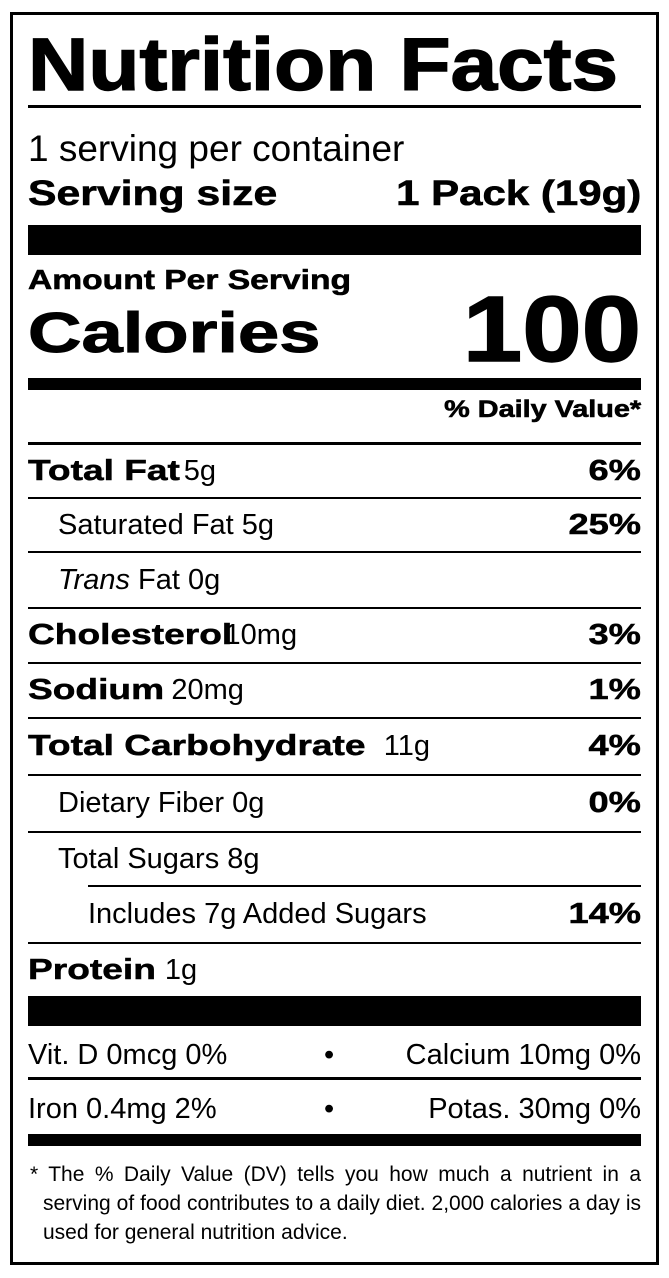 This screenshot has width=669, height=1278. What do you see at coordinates (243, 858) in the screenshot?
I see `nutrient-amount: 8g` at bounding box center [243, 858].